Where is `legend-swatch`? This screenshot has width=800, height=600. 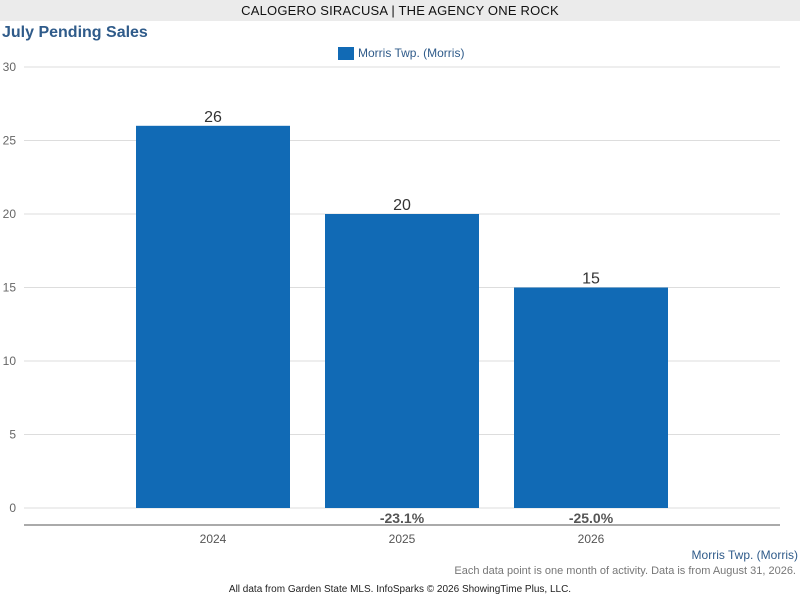 legend-swatch is located at coordinates (346, 53).